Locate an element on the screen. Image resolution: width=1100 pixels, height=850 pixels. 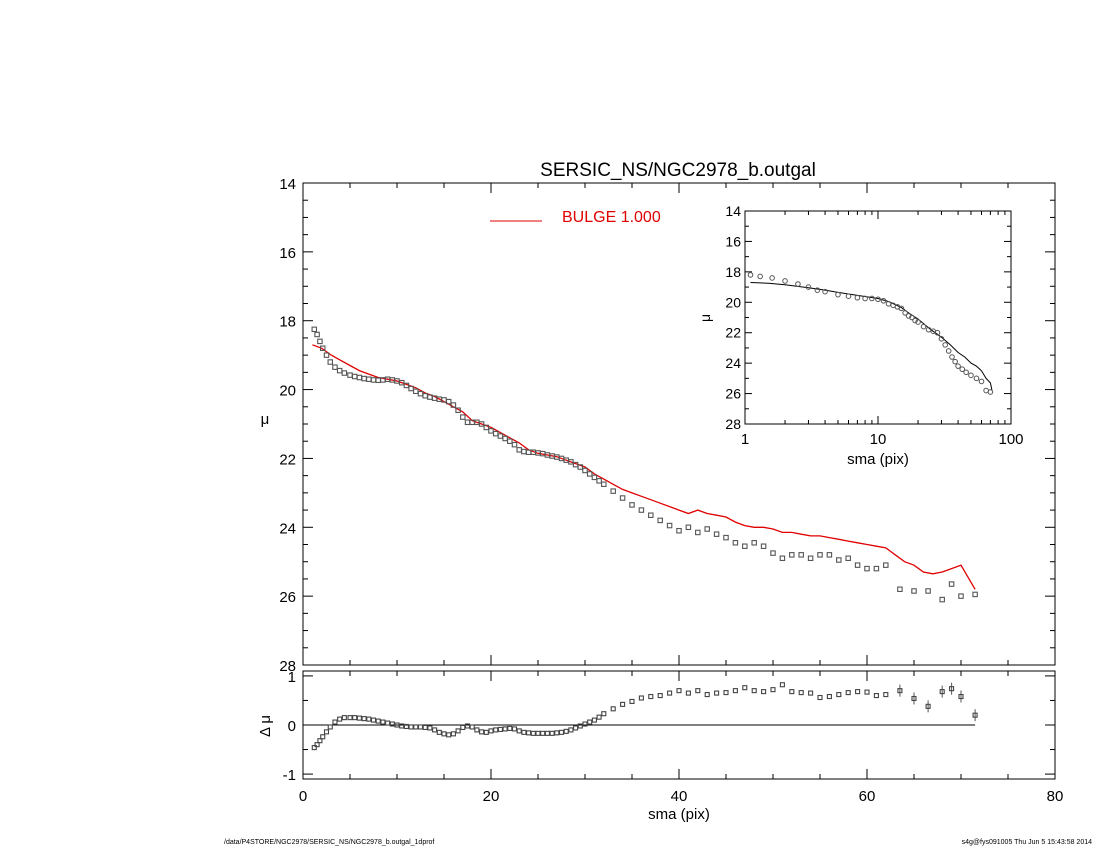
footer-timestamp: s4g@fys091005 Thu Jun 5 15:43:58 2014 is located at coordinates (1026, 842).